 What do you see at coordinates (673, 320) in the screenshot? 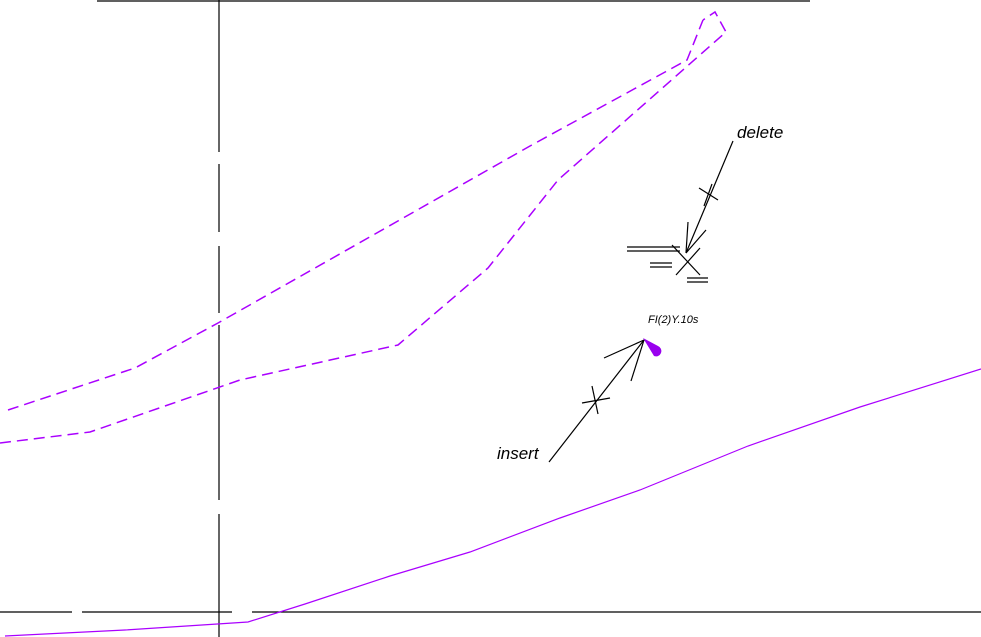
I see `tag-label: FI(2)Y.10s` at bounding box center [673, 320].